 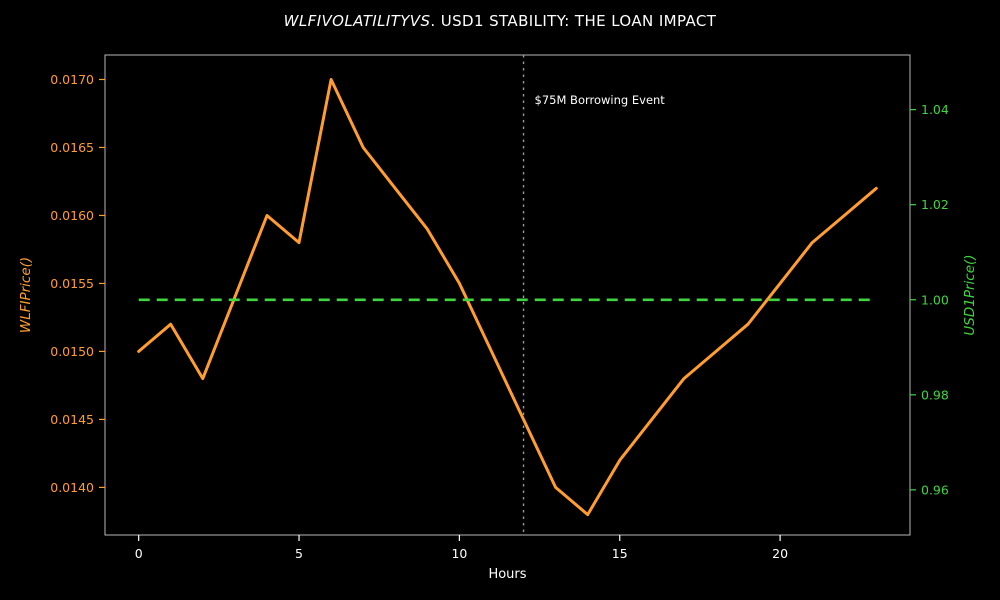 I want to click on y-left-tick-label: 0.0150, so click(x=72, y=351).